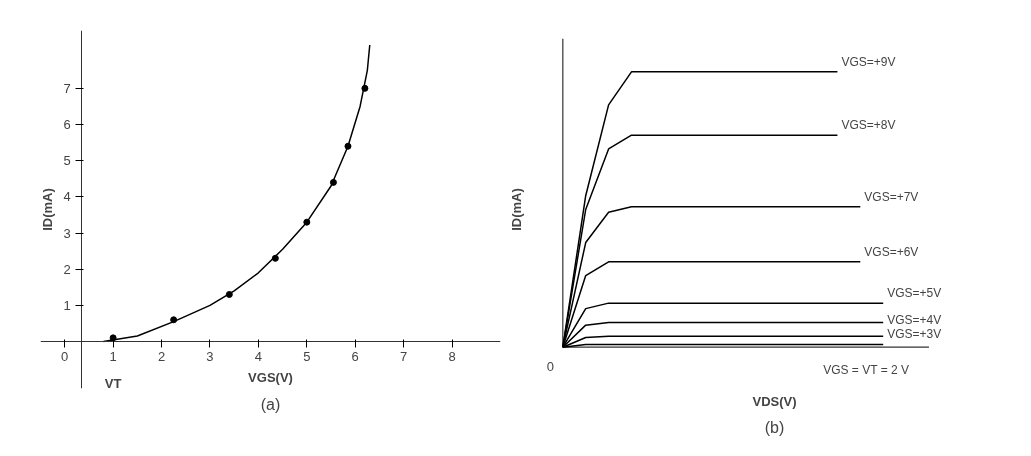  What do you see at coordinates (866, 370) in the screenshot?
I see `series-label: VGS = VT = 2 V` at bounding box center [866, 370].